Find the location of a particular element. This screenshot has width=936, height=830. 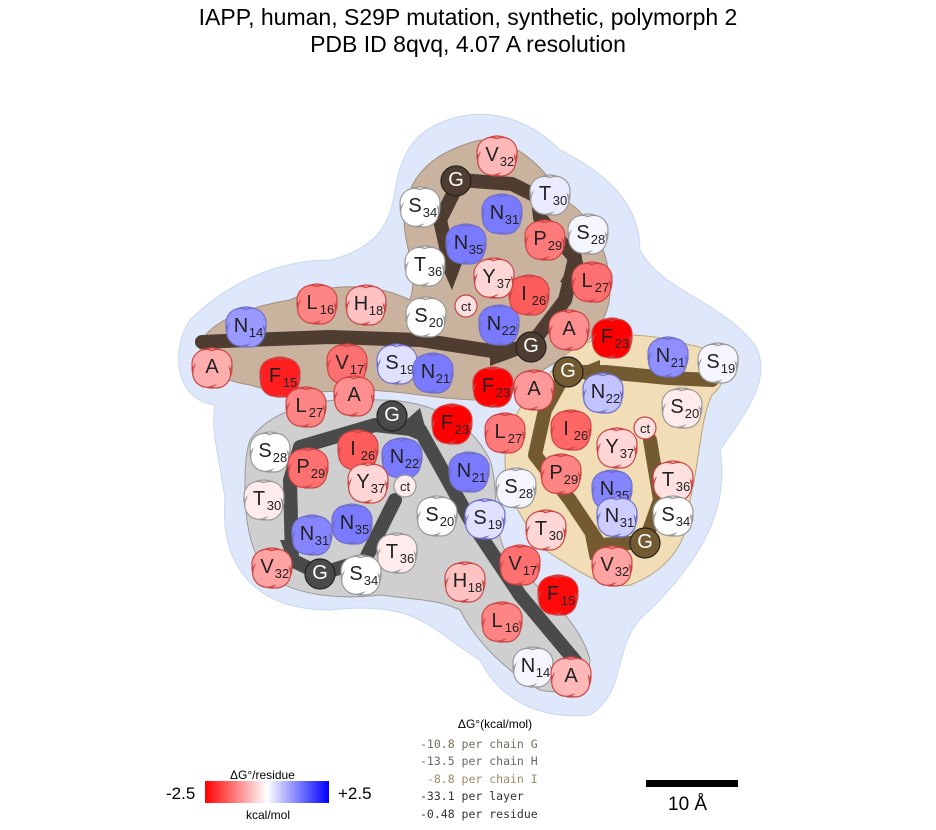

residue-letter: L is located at coordinates (499, 432).